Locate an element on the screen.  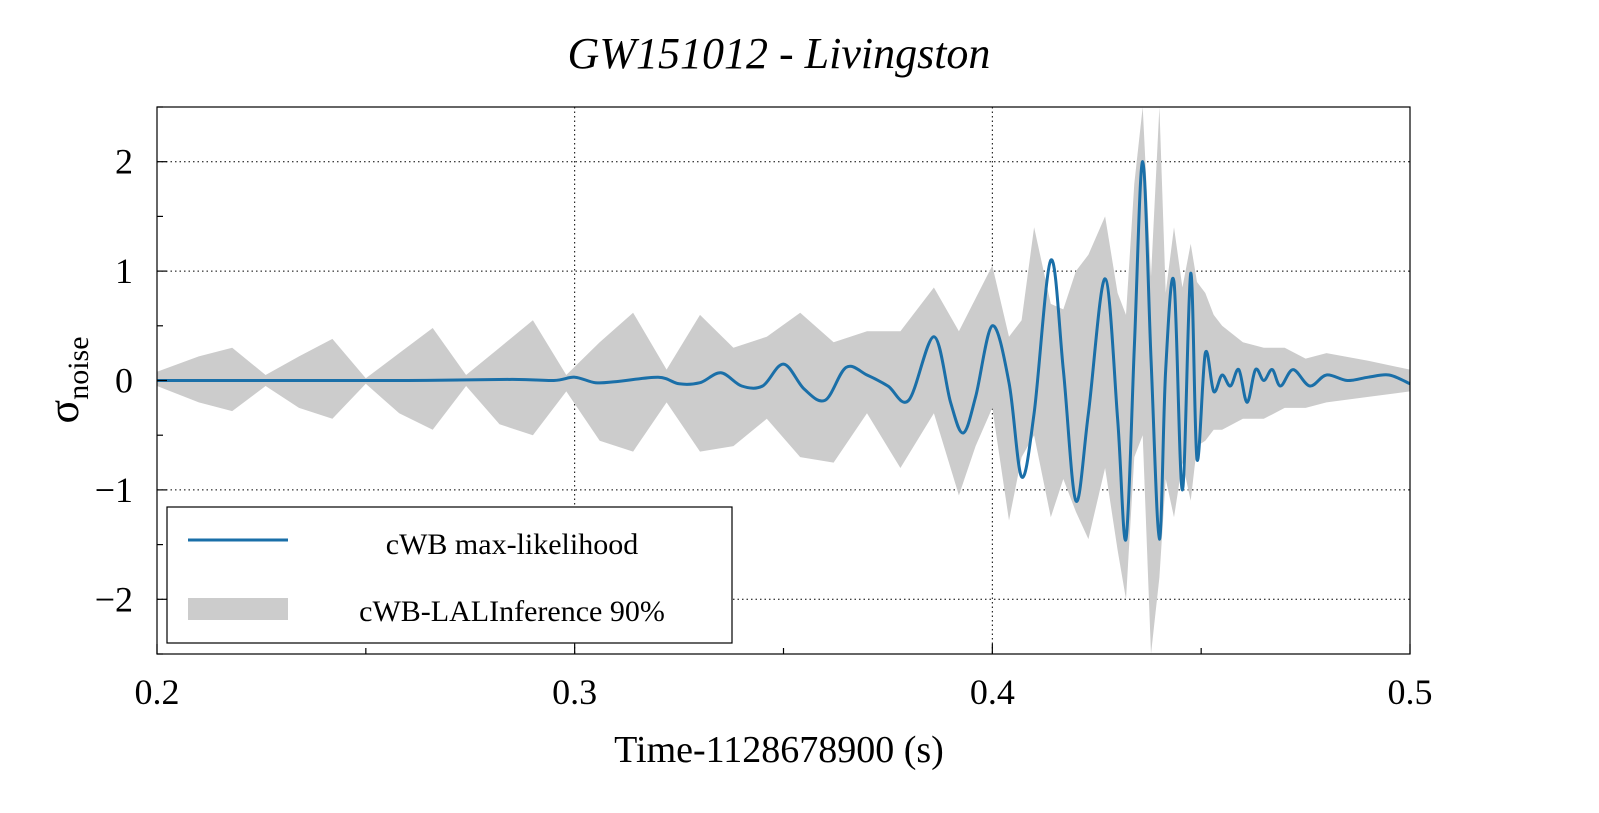
x-tick-label: 0.4 is located at coordinates (992, 692).